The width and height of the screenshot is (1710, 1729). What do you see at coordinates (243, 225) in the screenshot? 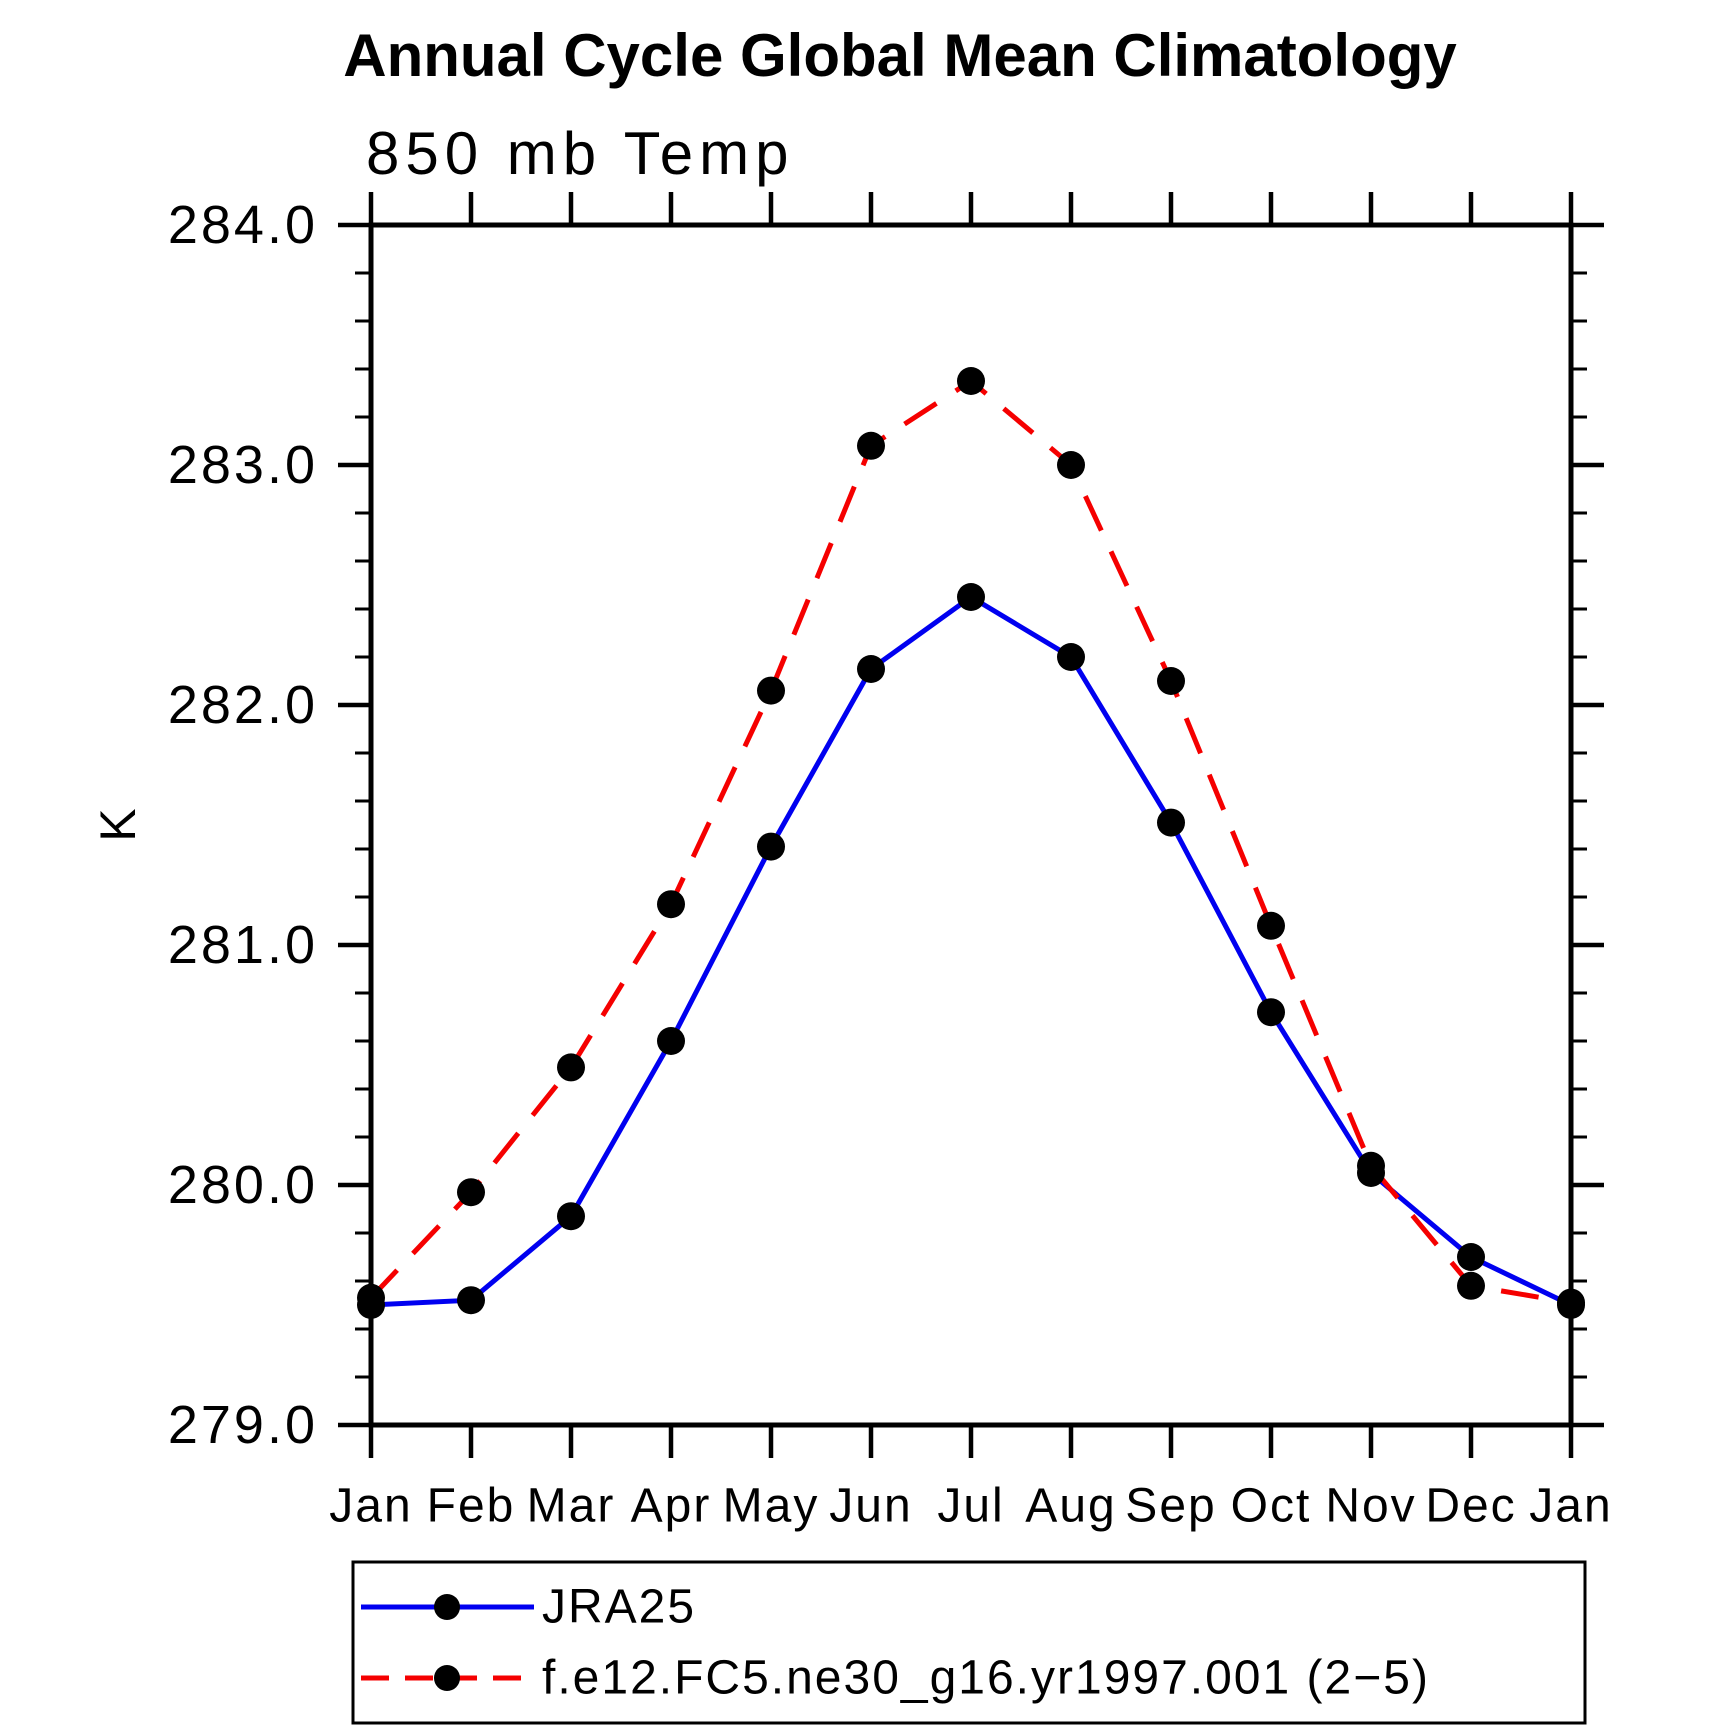
I see `y-tick-label: 284.0` at bounding box center [243, 225].